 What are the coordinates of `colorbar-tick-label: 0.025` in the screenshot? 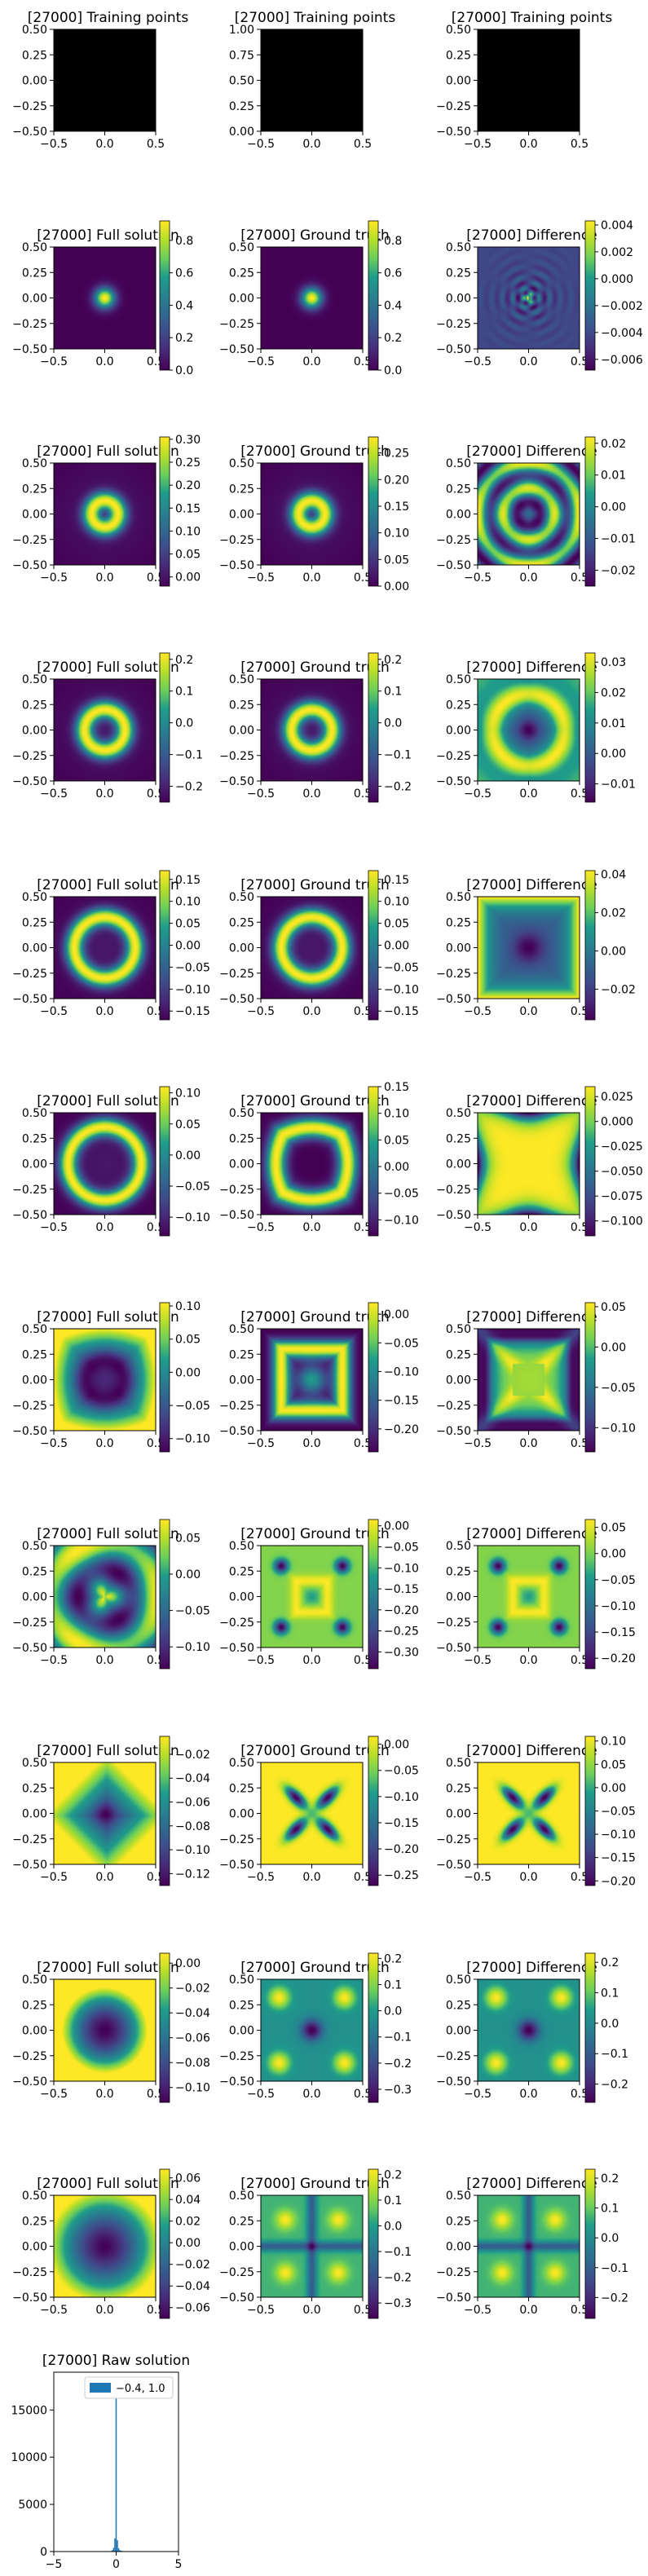 It's located at (617, 1097).